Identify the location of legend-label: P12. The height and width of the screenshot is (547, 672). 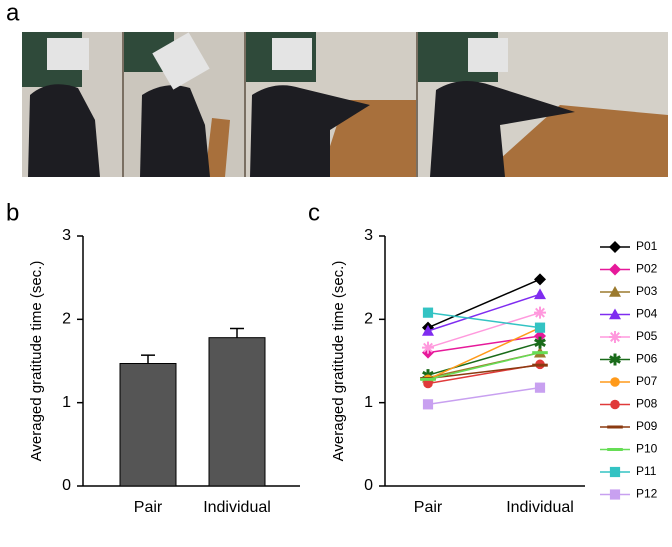
(647, 494).